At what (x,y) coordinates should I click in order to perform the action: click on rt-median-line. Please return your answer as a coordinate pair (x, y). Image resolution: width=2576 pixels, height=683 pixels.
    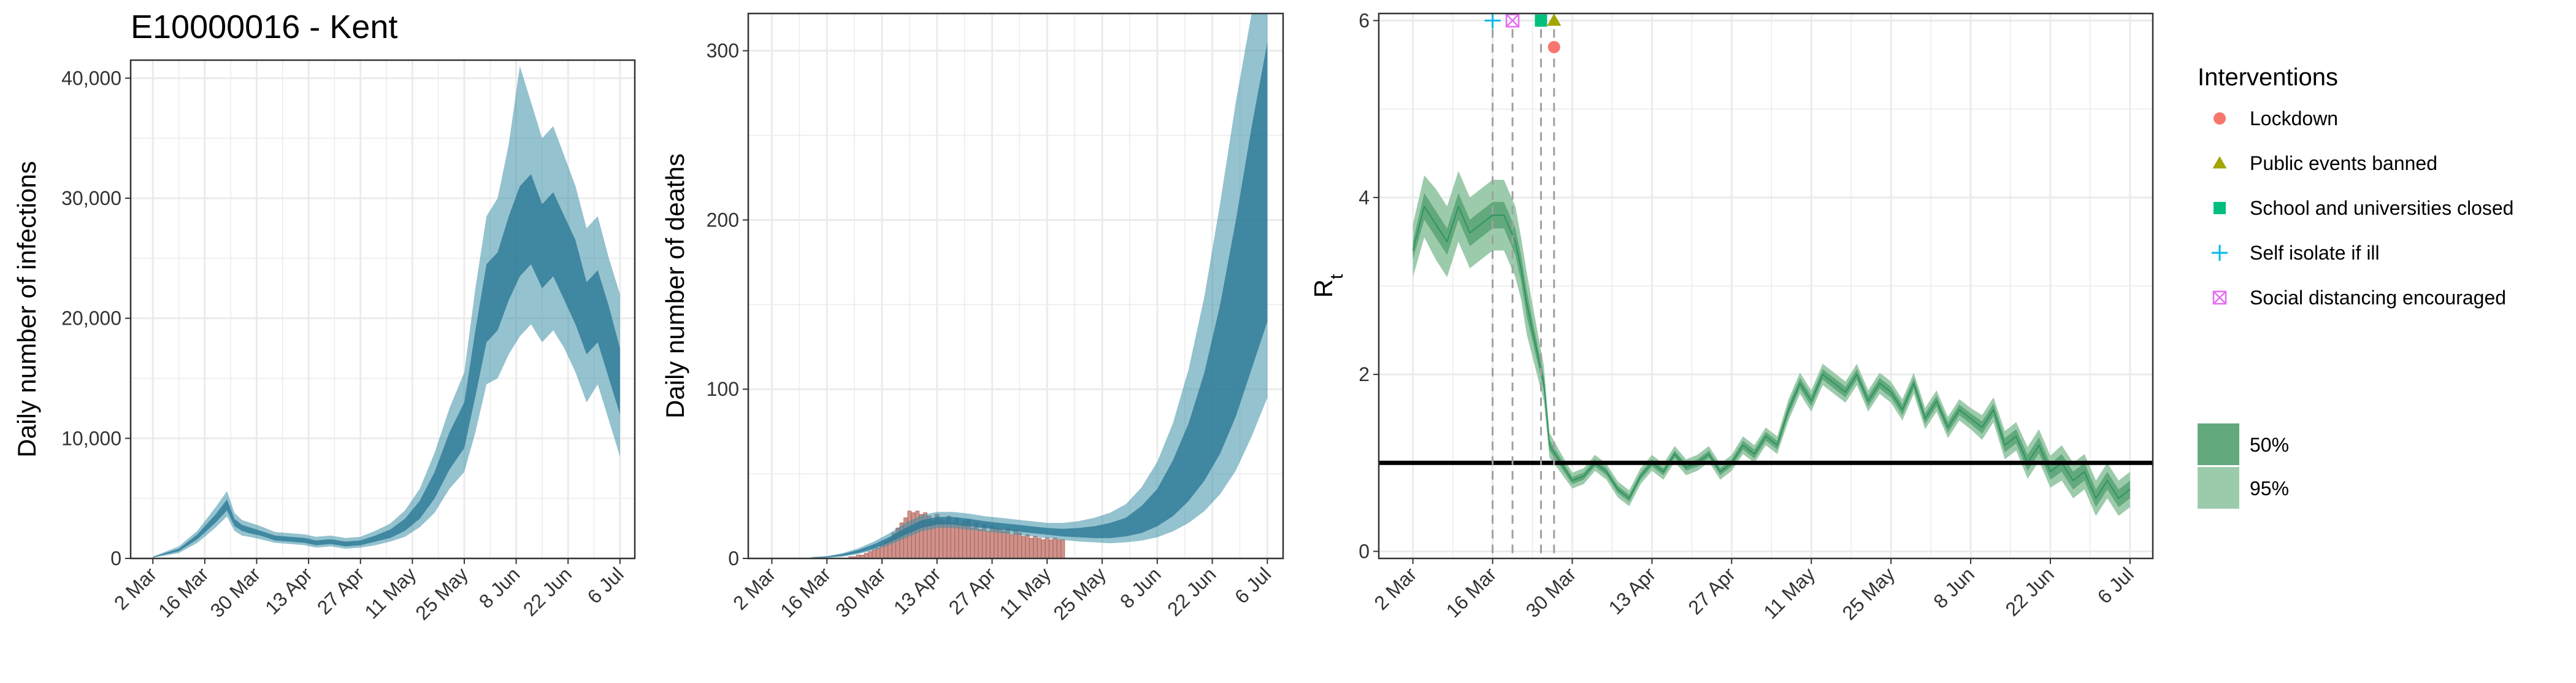
    Looking at the image, I should click on (1771, 352).